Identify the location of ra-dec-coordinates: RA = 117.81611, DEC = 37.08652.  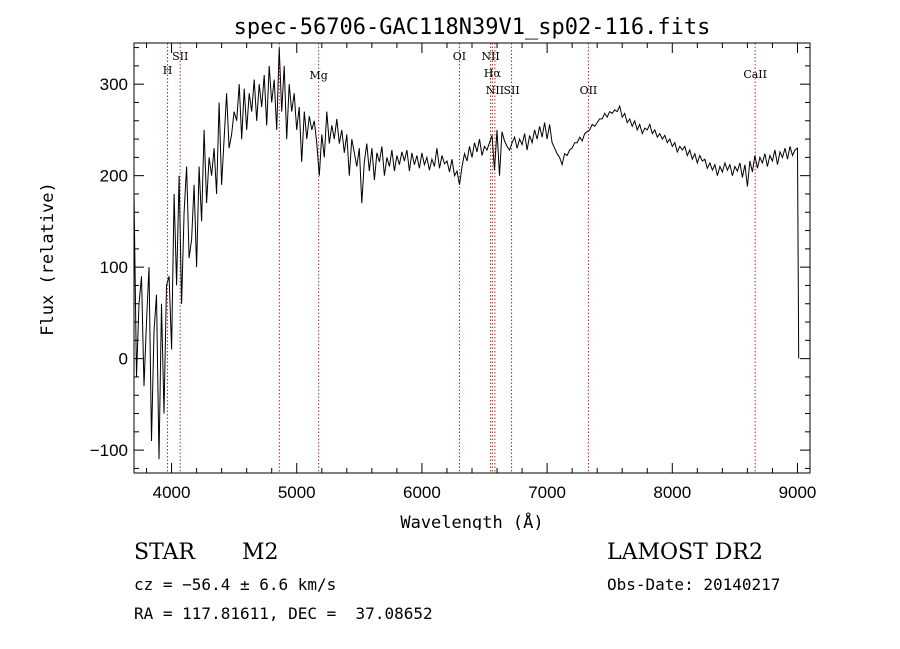
(283, 613).